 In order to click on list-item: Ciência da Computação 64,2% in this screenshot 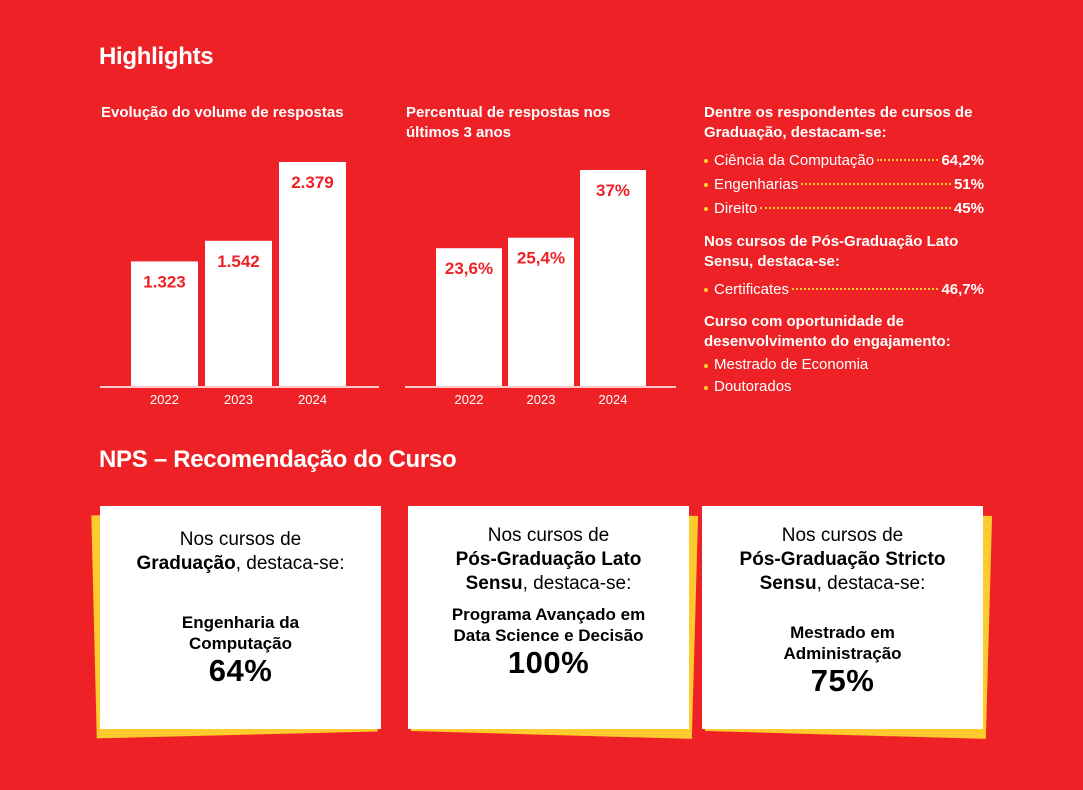, I will do `click(844, 161)`.